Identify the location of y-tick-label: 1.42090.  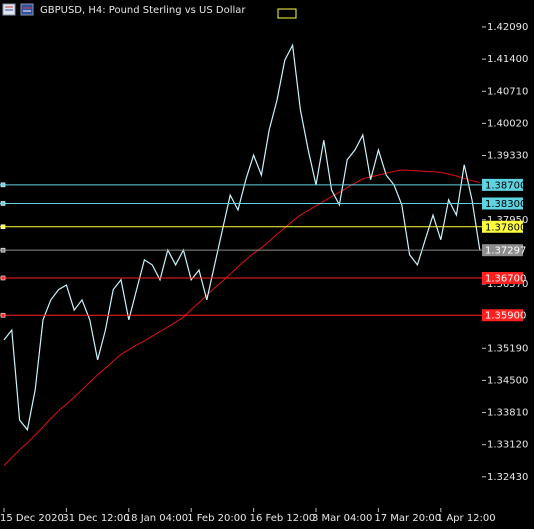
(507, 27).